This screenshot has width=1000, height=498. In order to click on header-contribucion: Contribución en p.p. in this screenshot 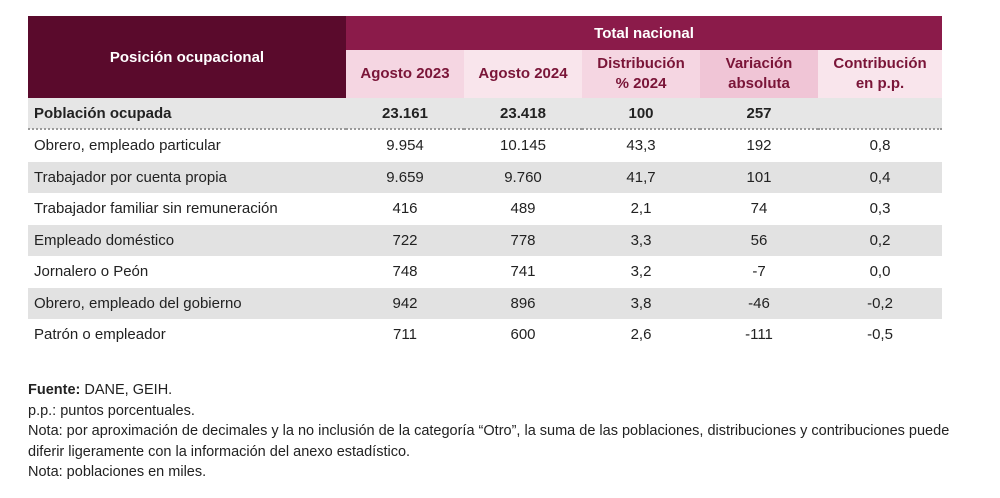, I will do `click(880, 74)`.